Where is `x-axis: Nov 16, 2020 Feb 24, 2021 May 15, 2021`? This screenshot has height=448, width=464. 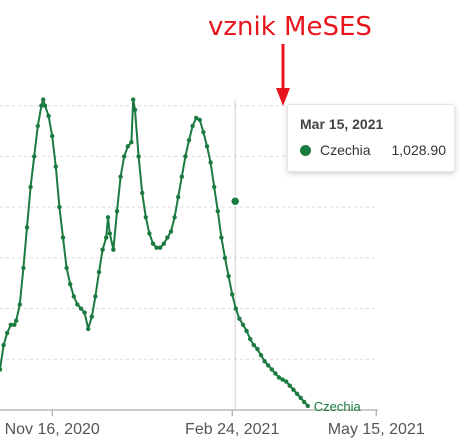
x-axis: Nov 16, 2020 Feb 24, 2021 May 15, 2021 is located at coordinates (212, 423).